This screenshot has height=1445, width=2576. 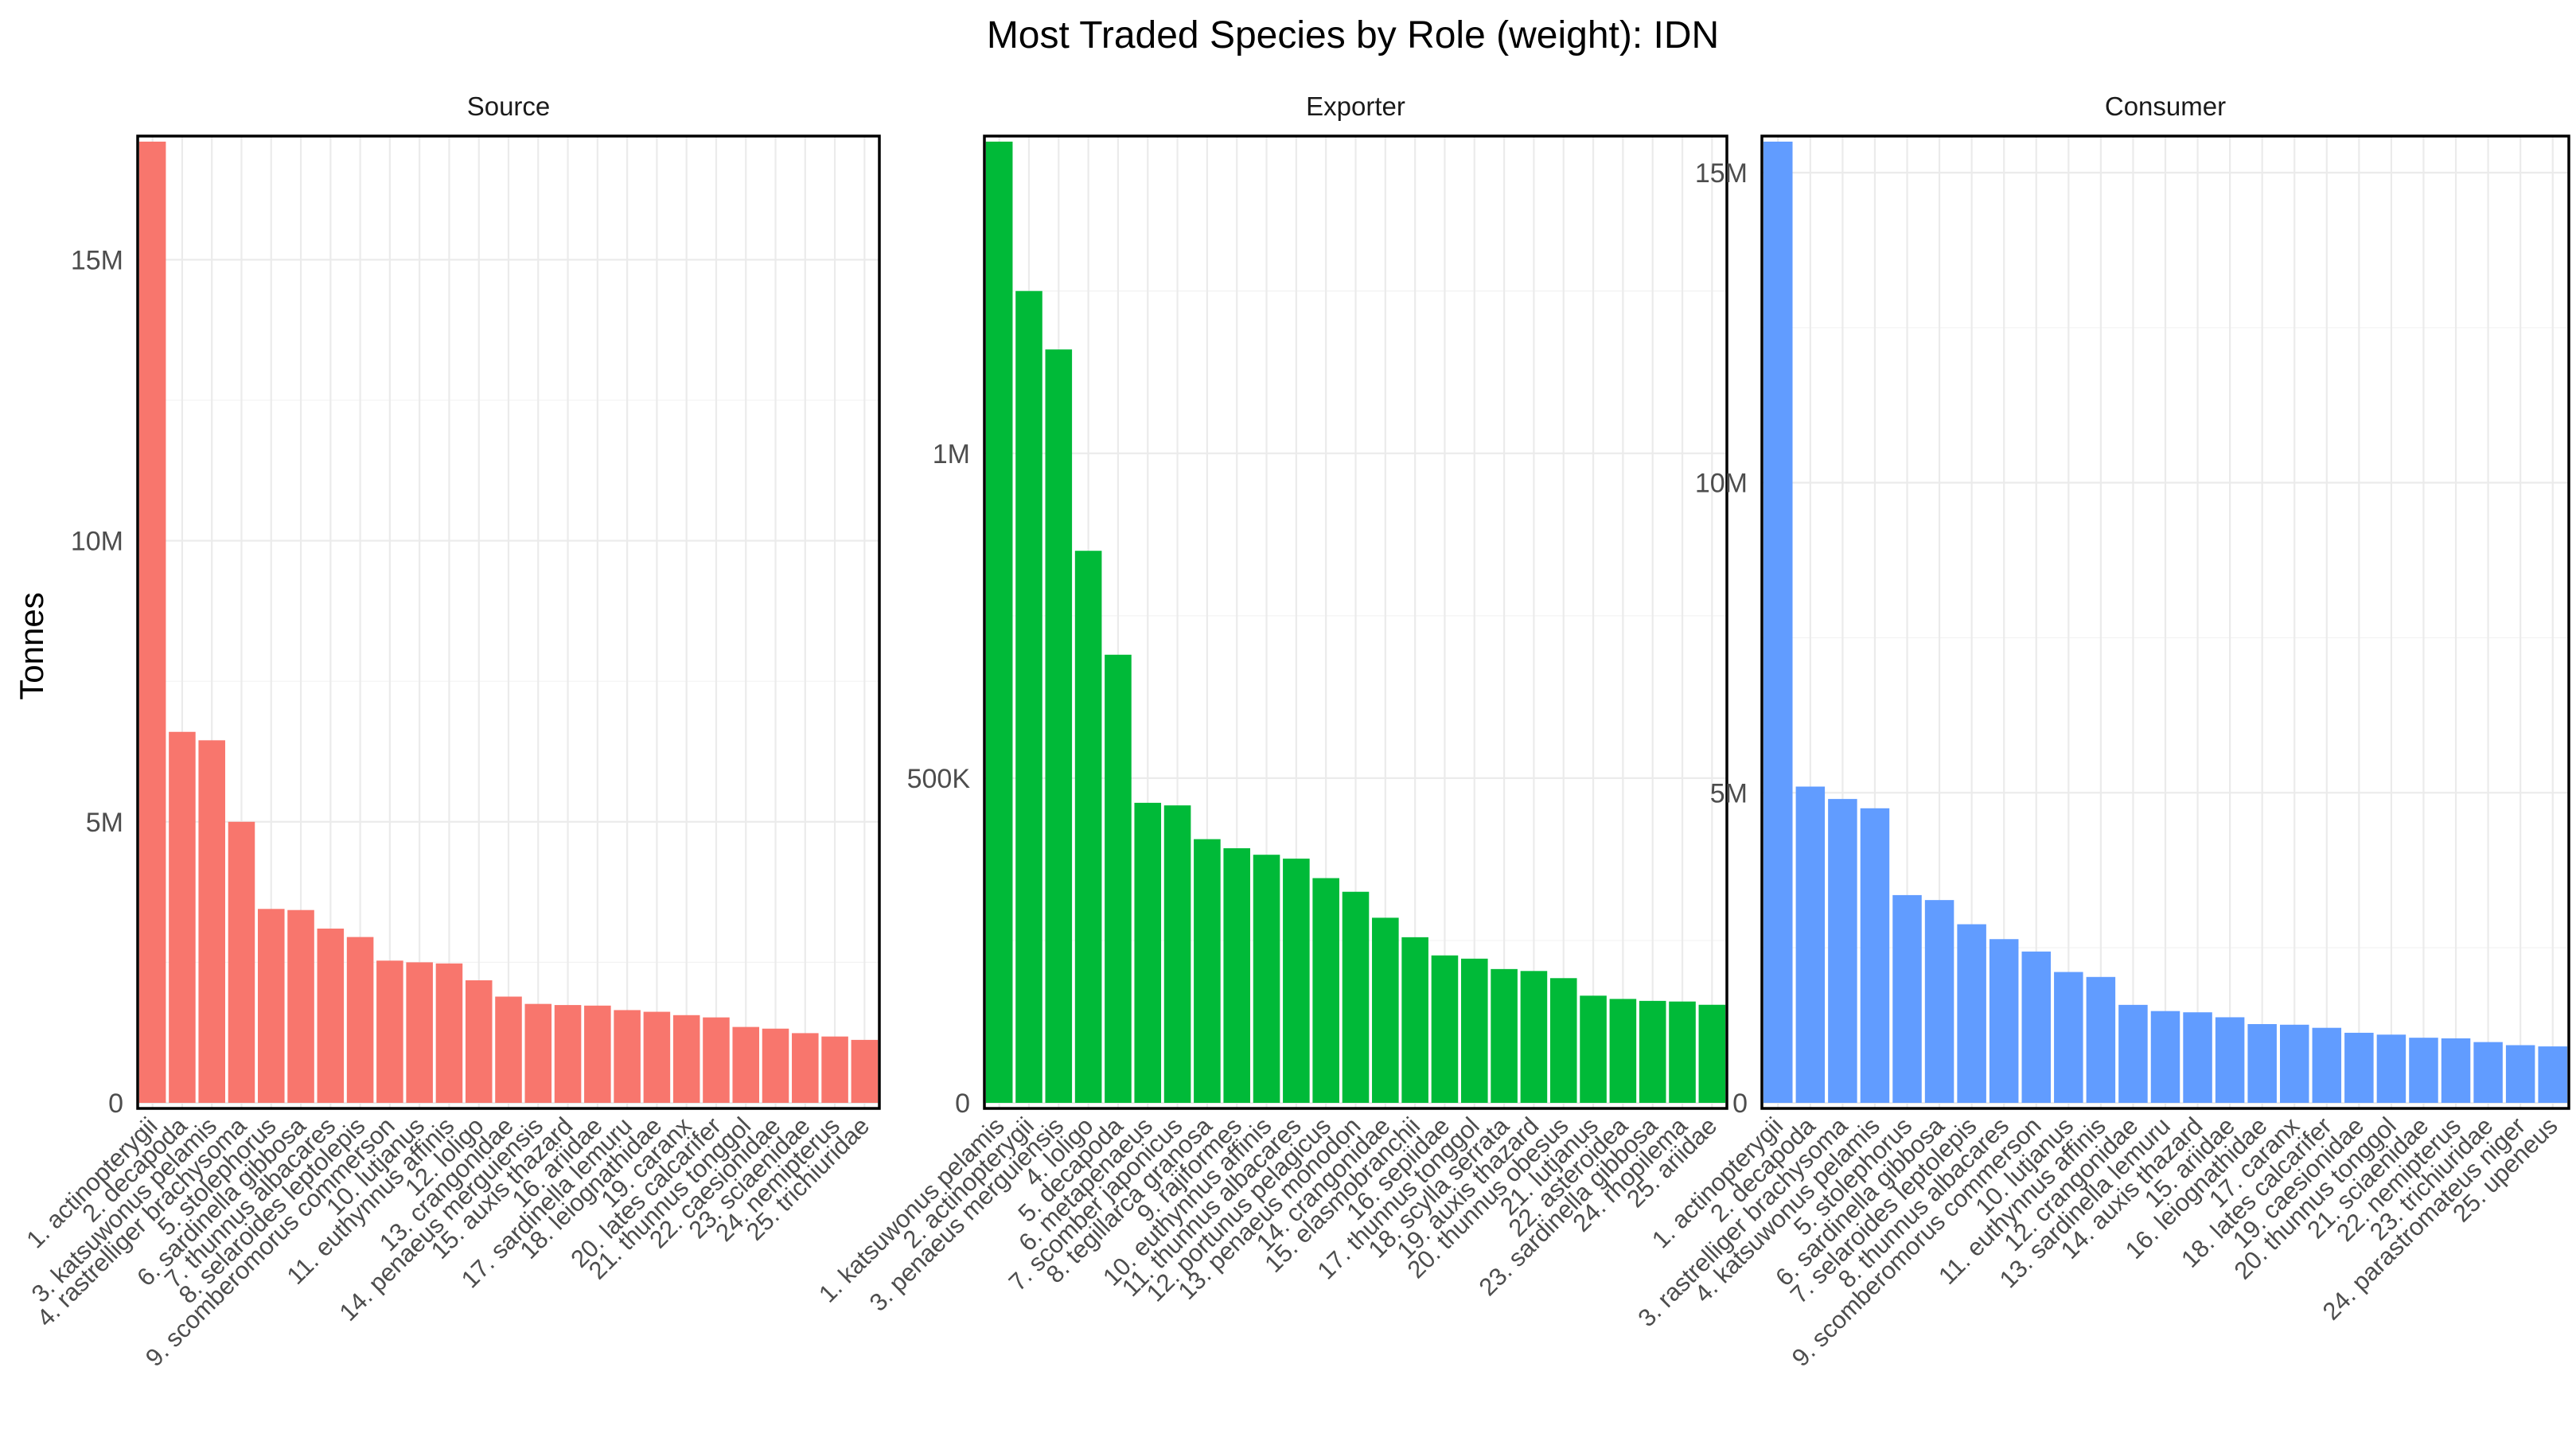 I want to click on facet-title: Consumer, so click(x=2165, y=107).